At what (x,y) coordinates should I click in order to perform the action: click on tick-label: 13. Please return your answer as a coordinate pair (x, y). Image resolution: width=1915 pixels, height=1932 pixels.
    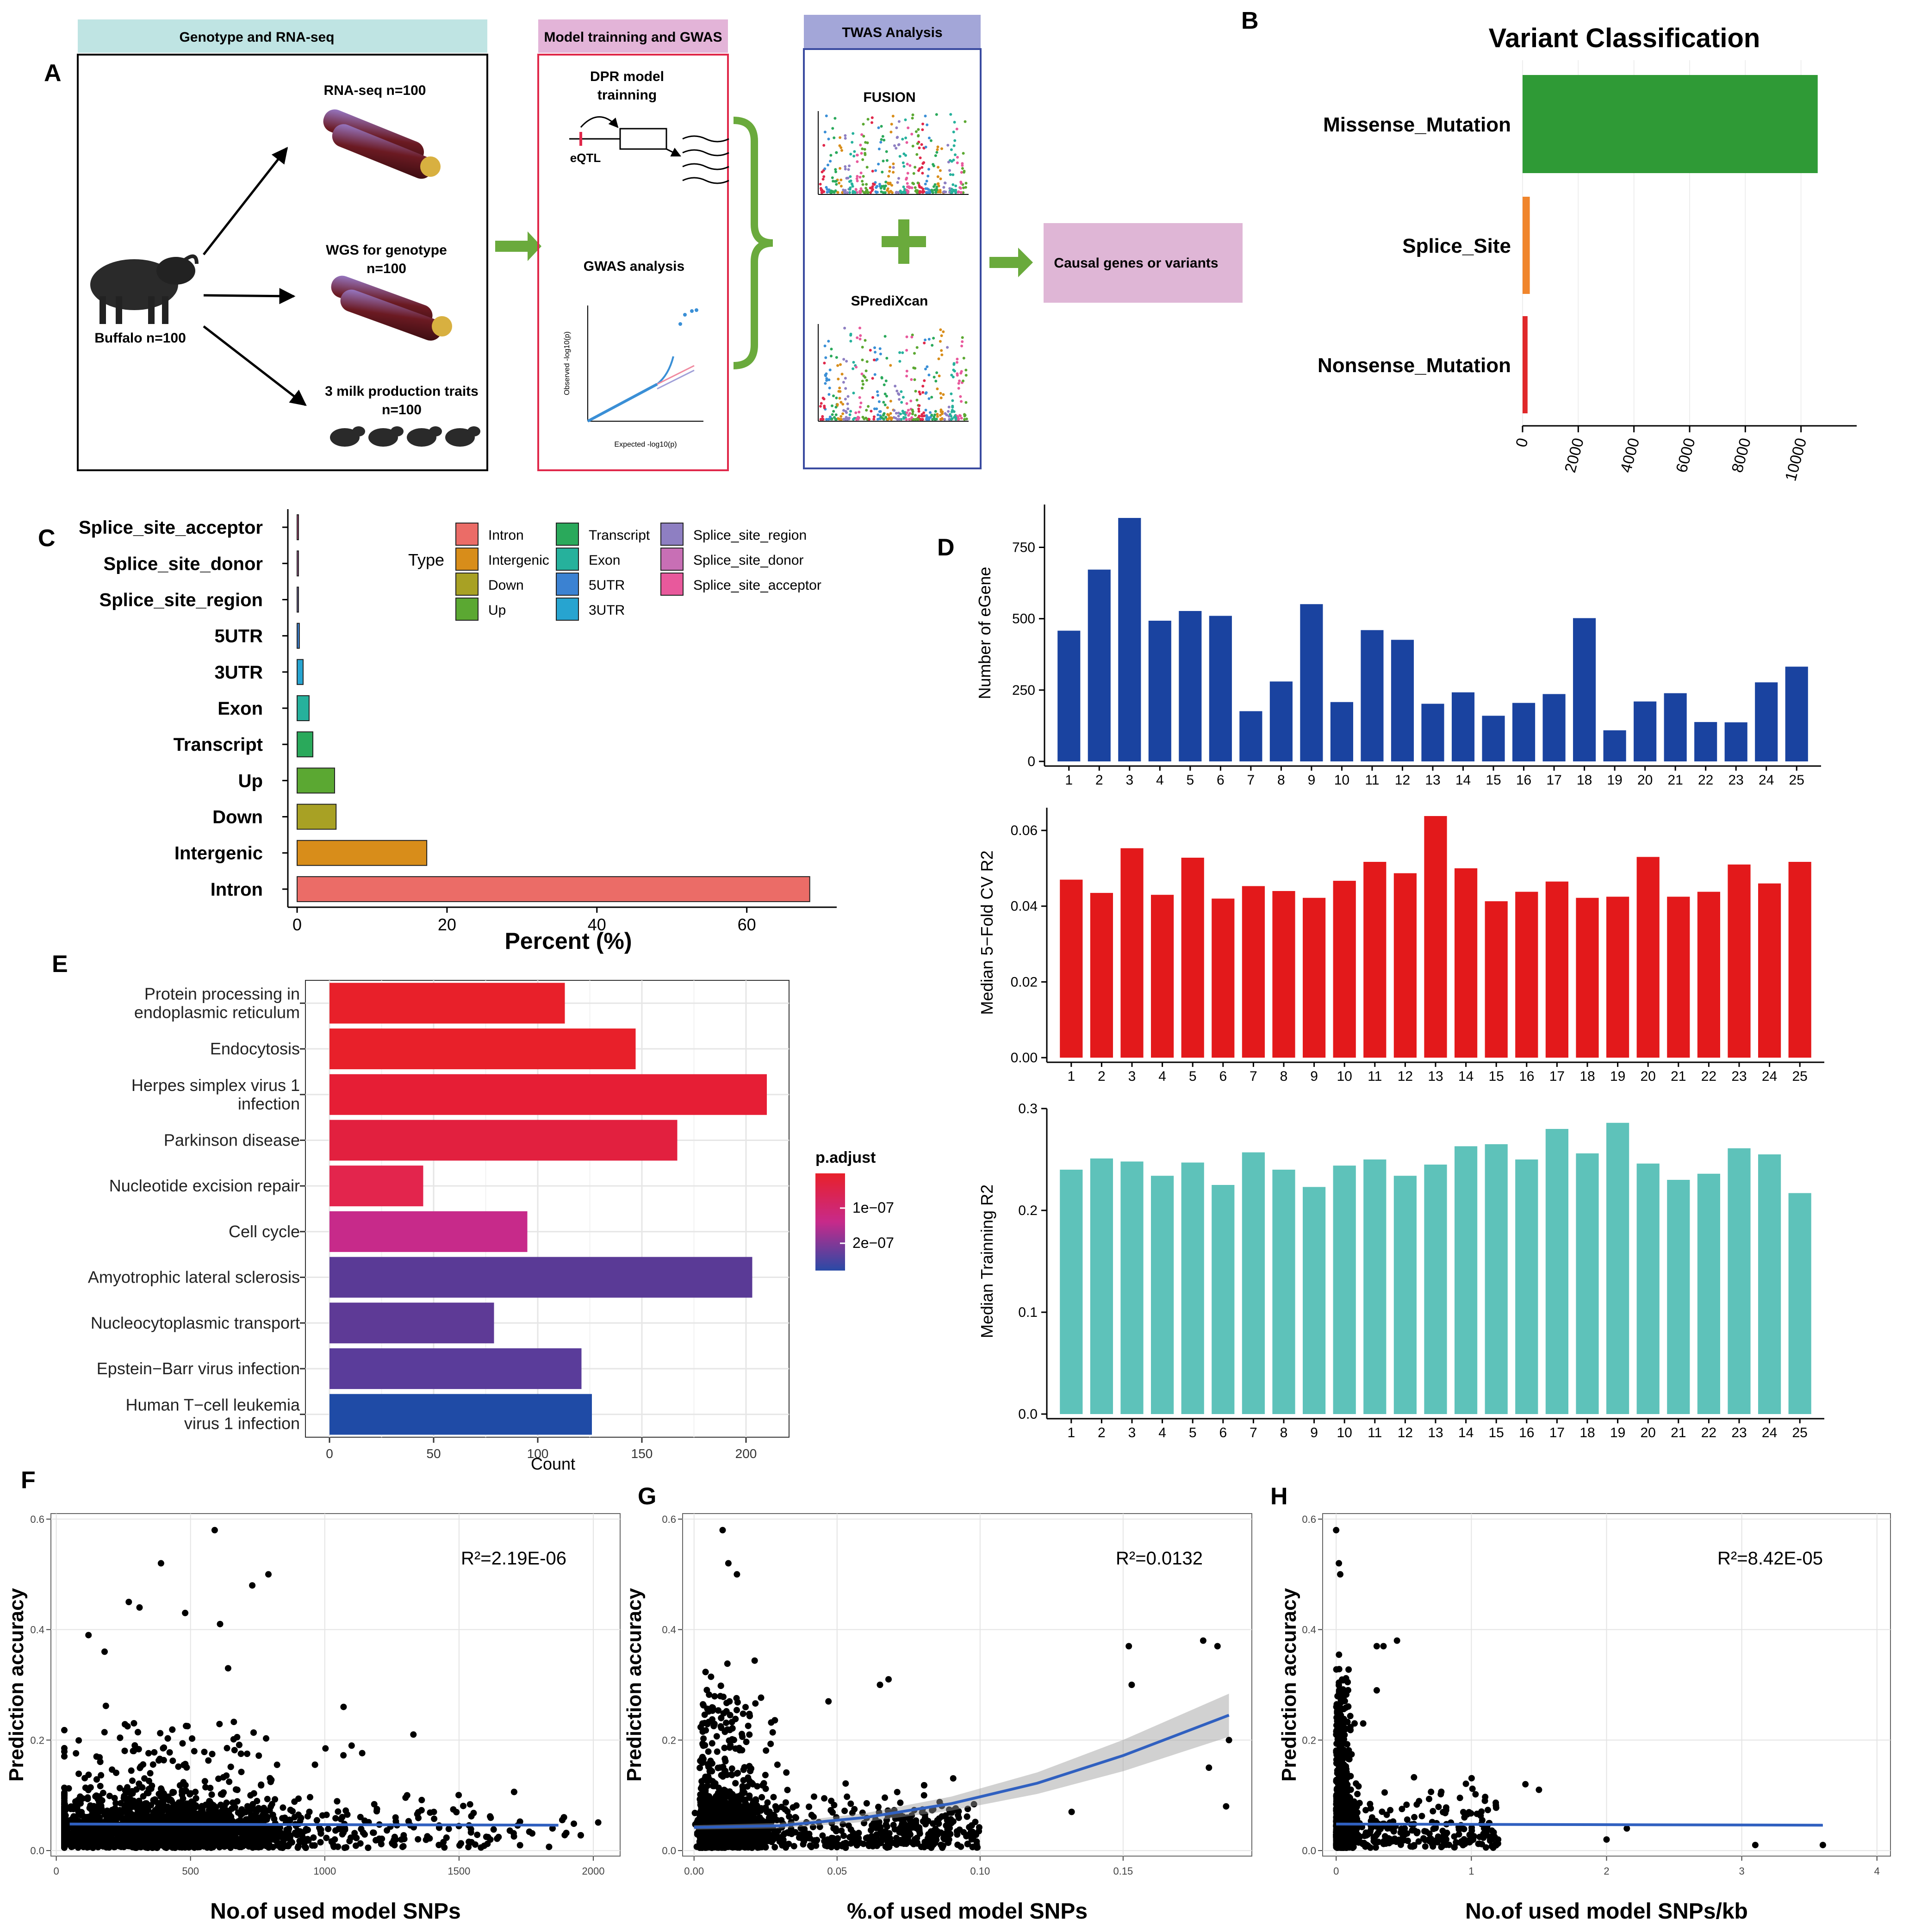
    Looking at the image, I should click on (1432, 780).